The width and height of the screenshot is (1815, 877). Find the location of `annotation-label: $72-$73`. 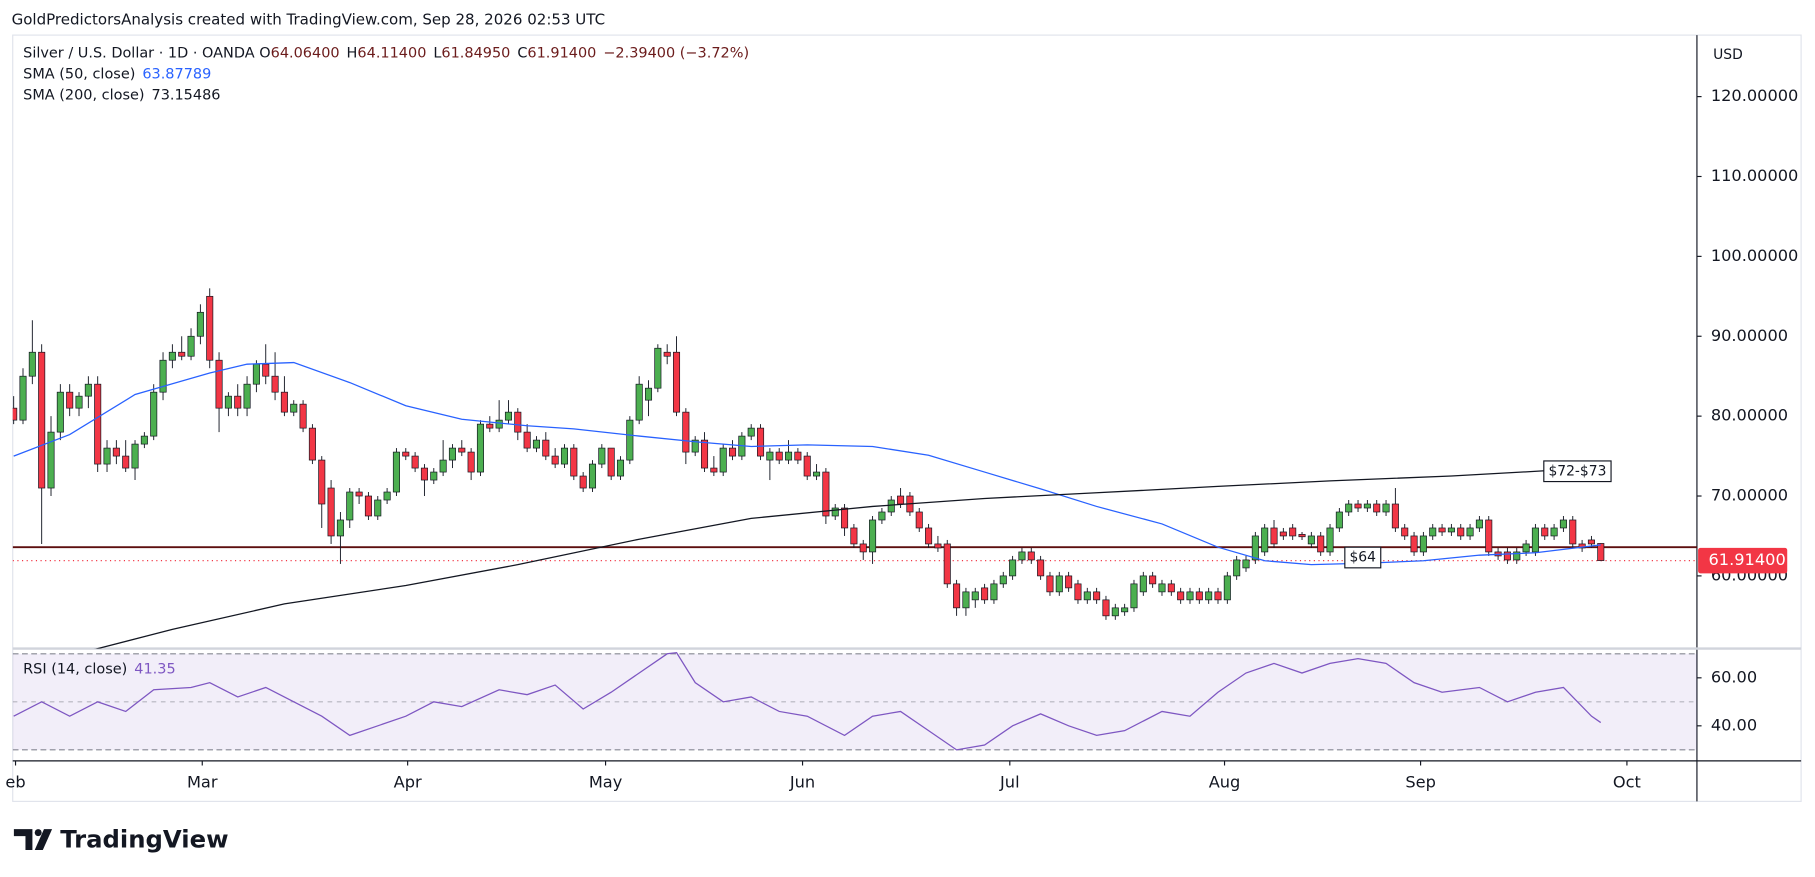

annotation-label: $72-$73 is located at coordinates (1577, 471).